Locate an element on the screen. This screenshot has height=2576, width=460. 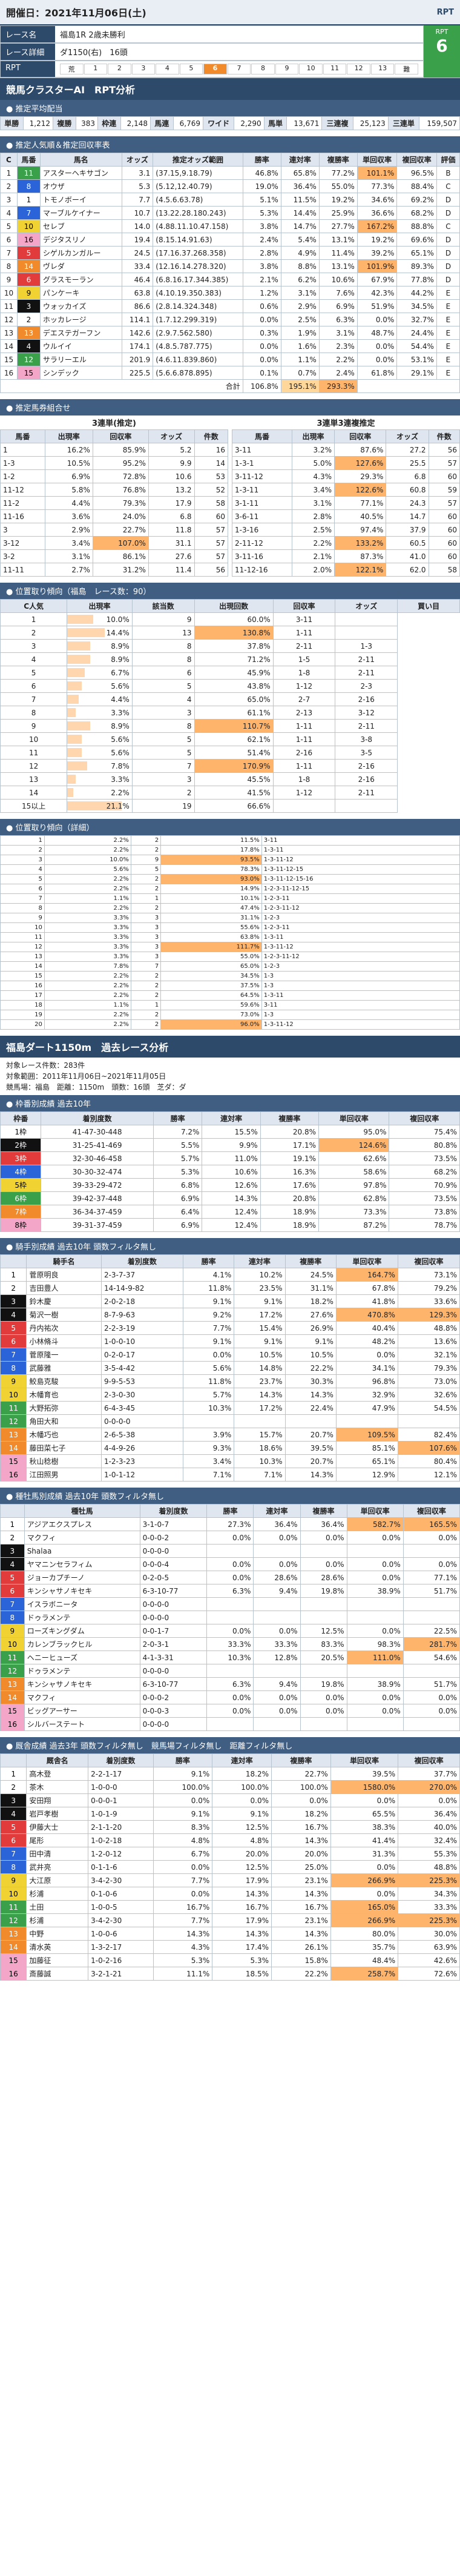
grade-cell: E is located at coordinates (448, 346).